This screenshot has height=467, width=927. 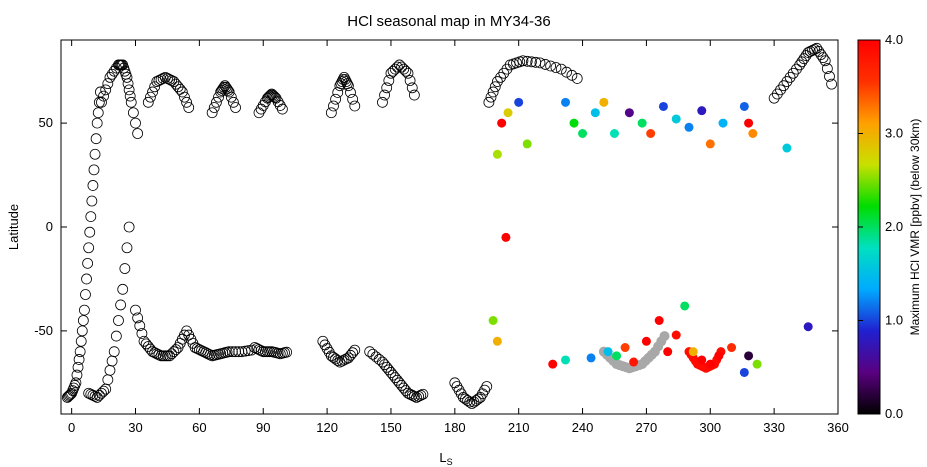 What do you see at coordinates (448, 21) in the screenshot?
I see `chart-title: HCl seasonal map in MY34-36` at bounding box center [448, 21].